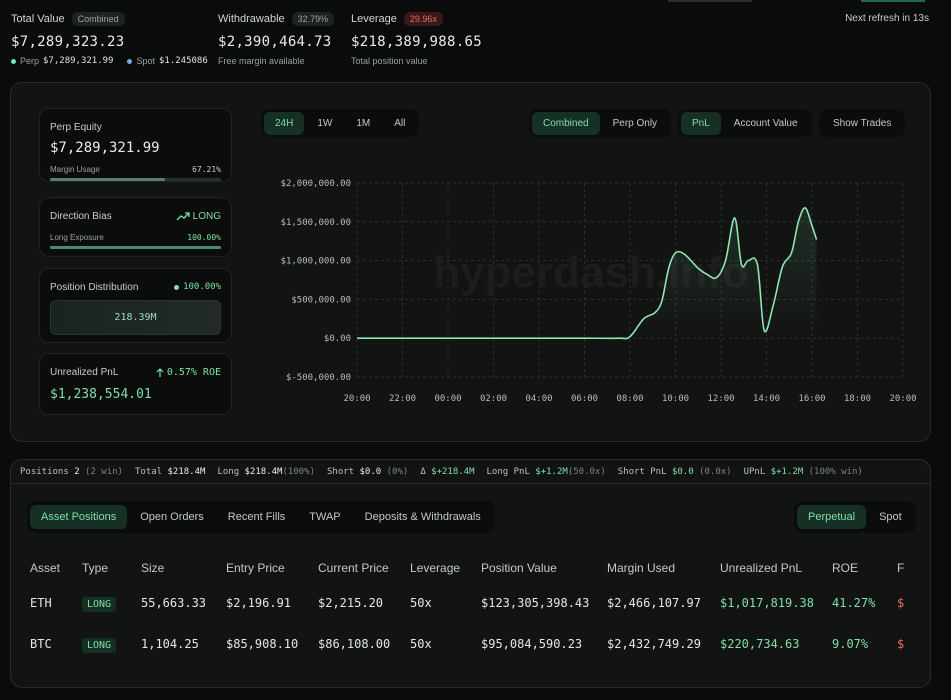 The width and height of the screenshot is (951, 700). What do you see at coordinates (77, 471) in the screenshot?
I see `positions-count: 2` at bounding box center [77, 471].